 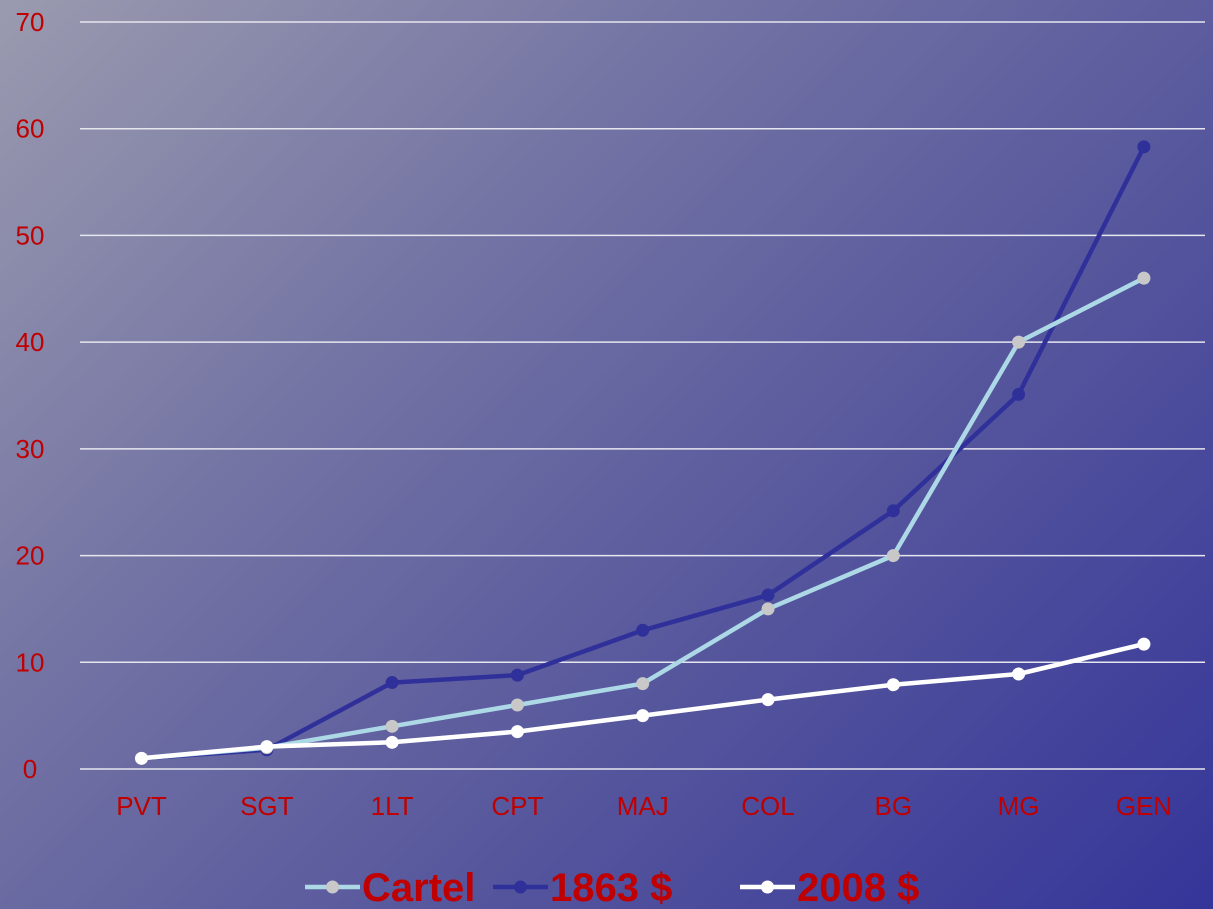 I want to click on legend: Cartel 1863 $ 2008 $, so click(x=612, y=887).